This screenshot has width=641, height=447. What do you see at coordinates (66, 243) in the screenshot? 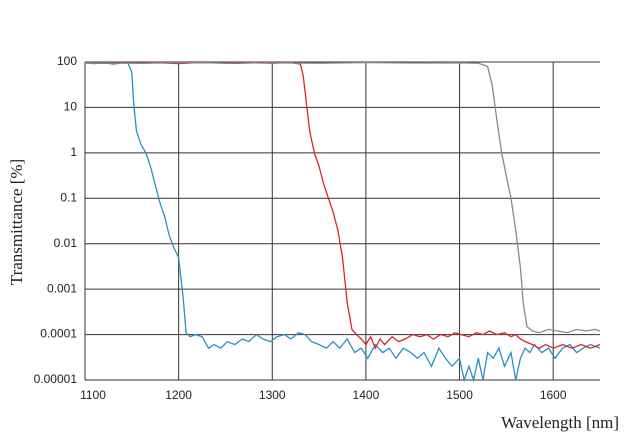
I see `y-tick-label: 0.01` at bounding box center [66, 243].